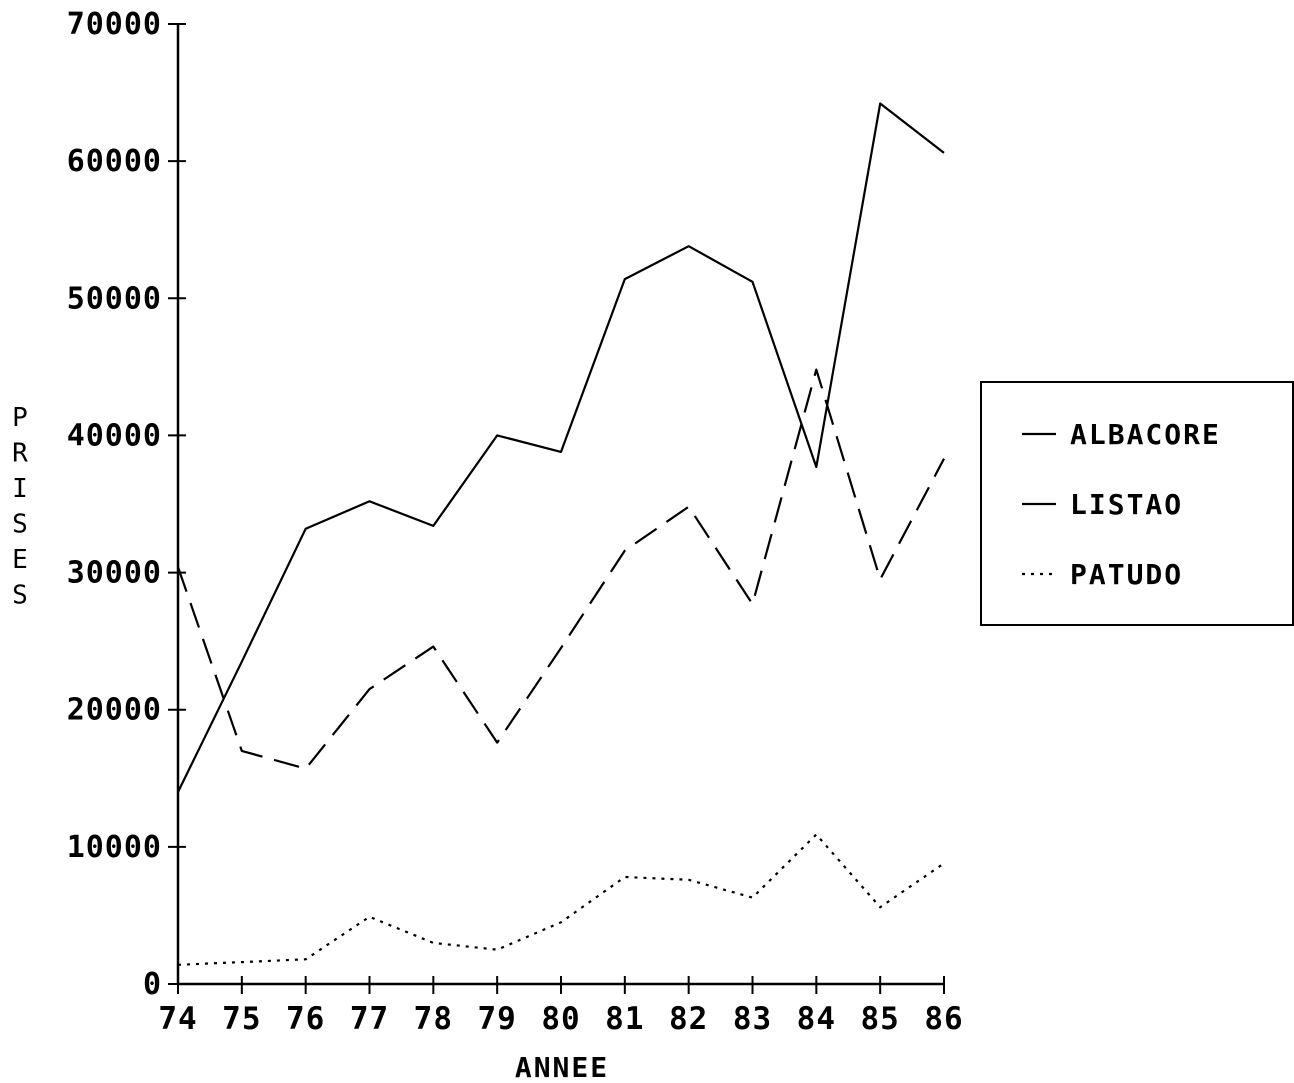 The width and height of the screenshot is (1294, 1083). What do you see at coordinates (816, 1019) in the screenshot?
I see `x-tick-label: 84` at bounding box center [816, 1019].